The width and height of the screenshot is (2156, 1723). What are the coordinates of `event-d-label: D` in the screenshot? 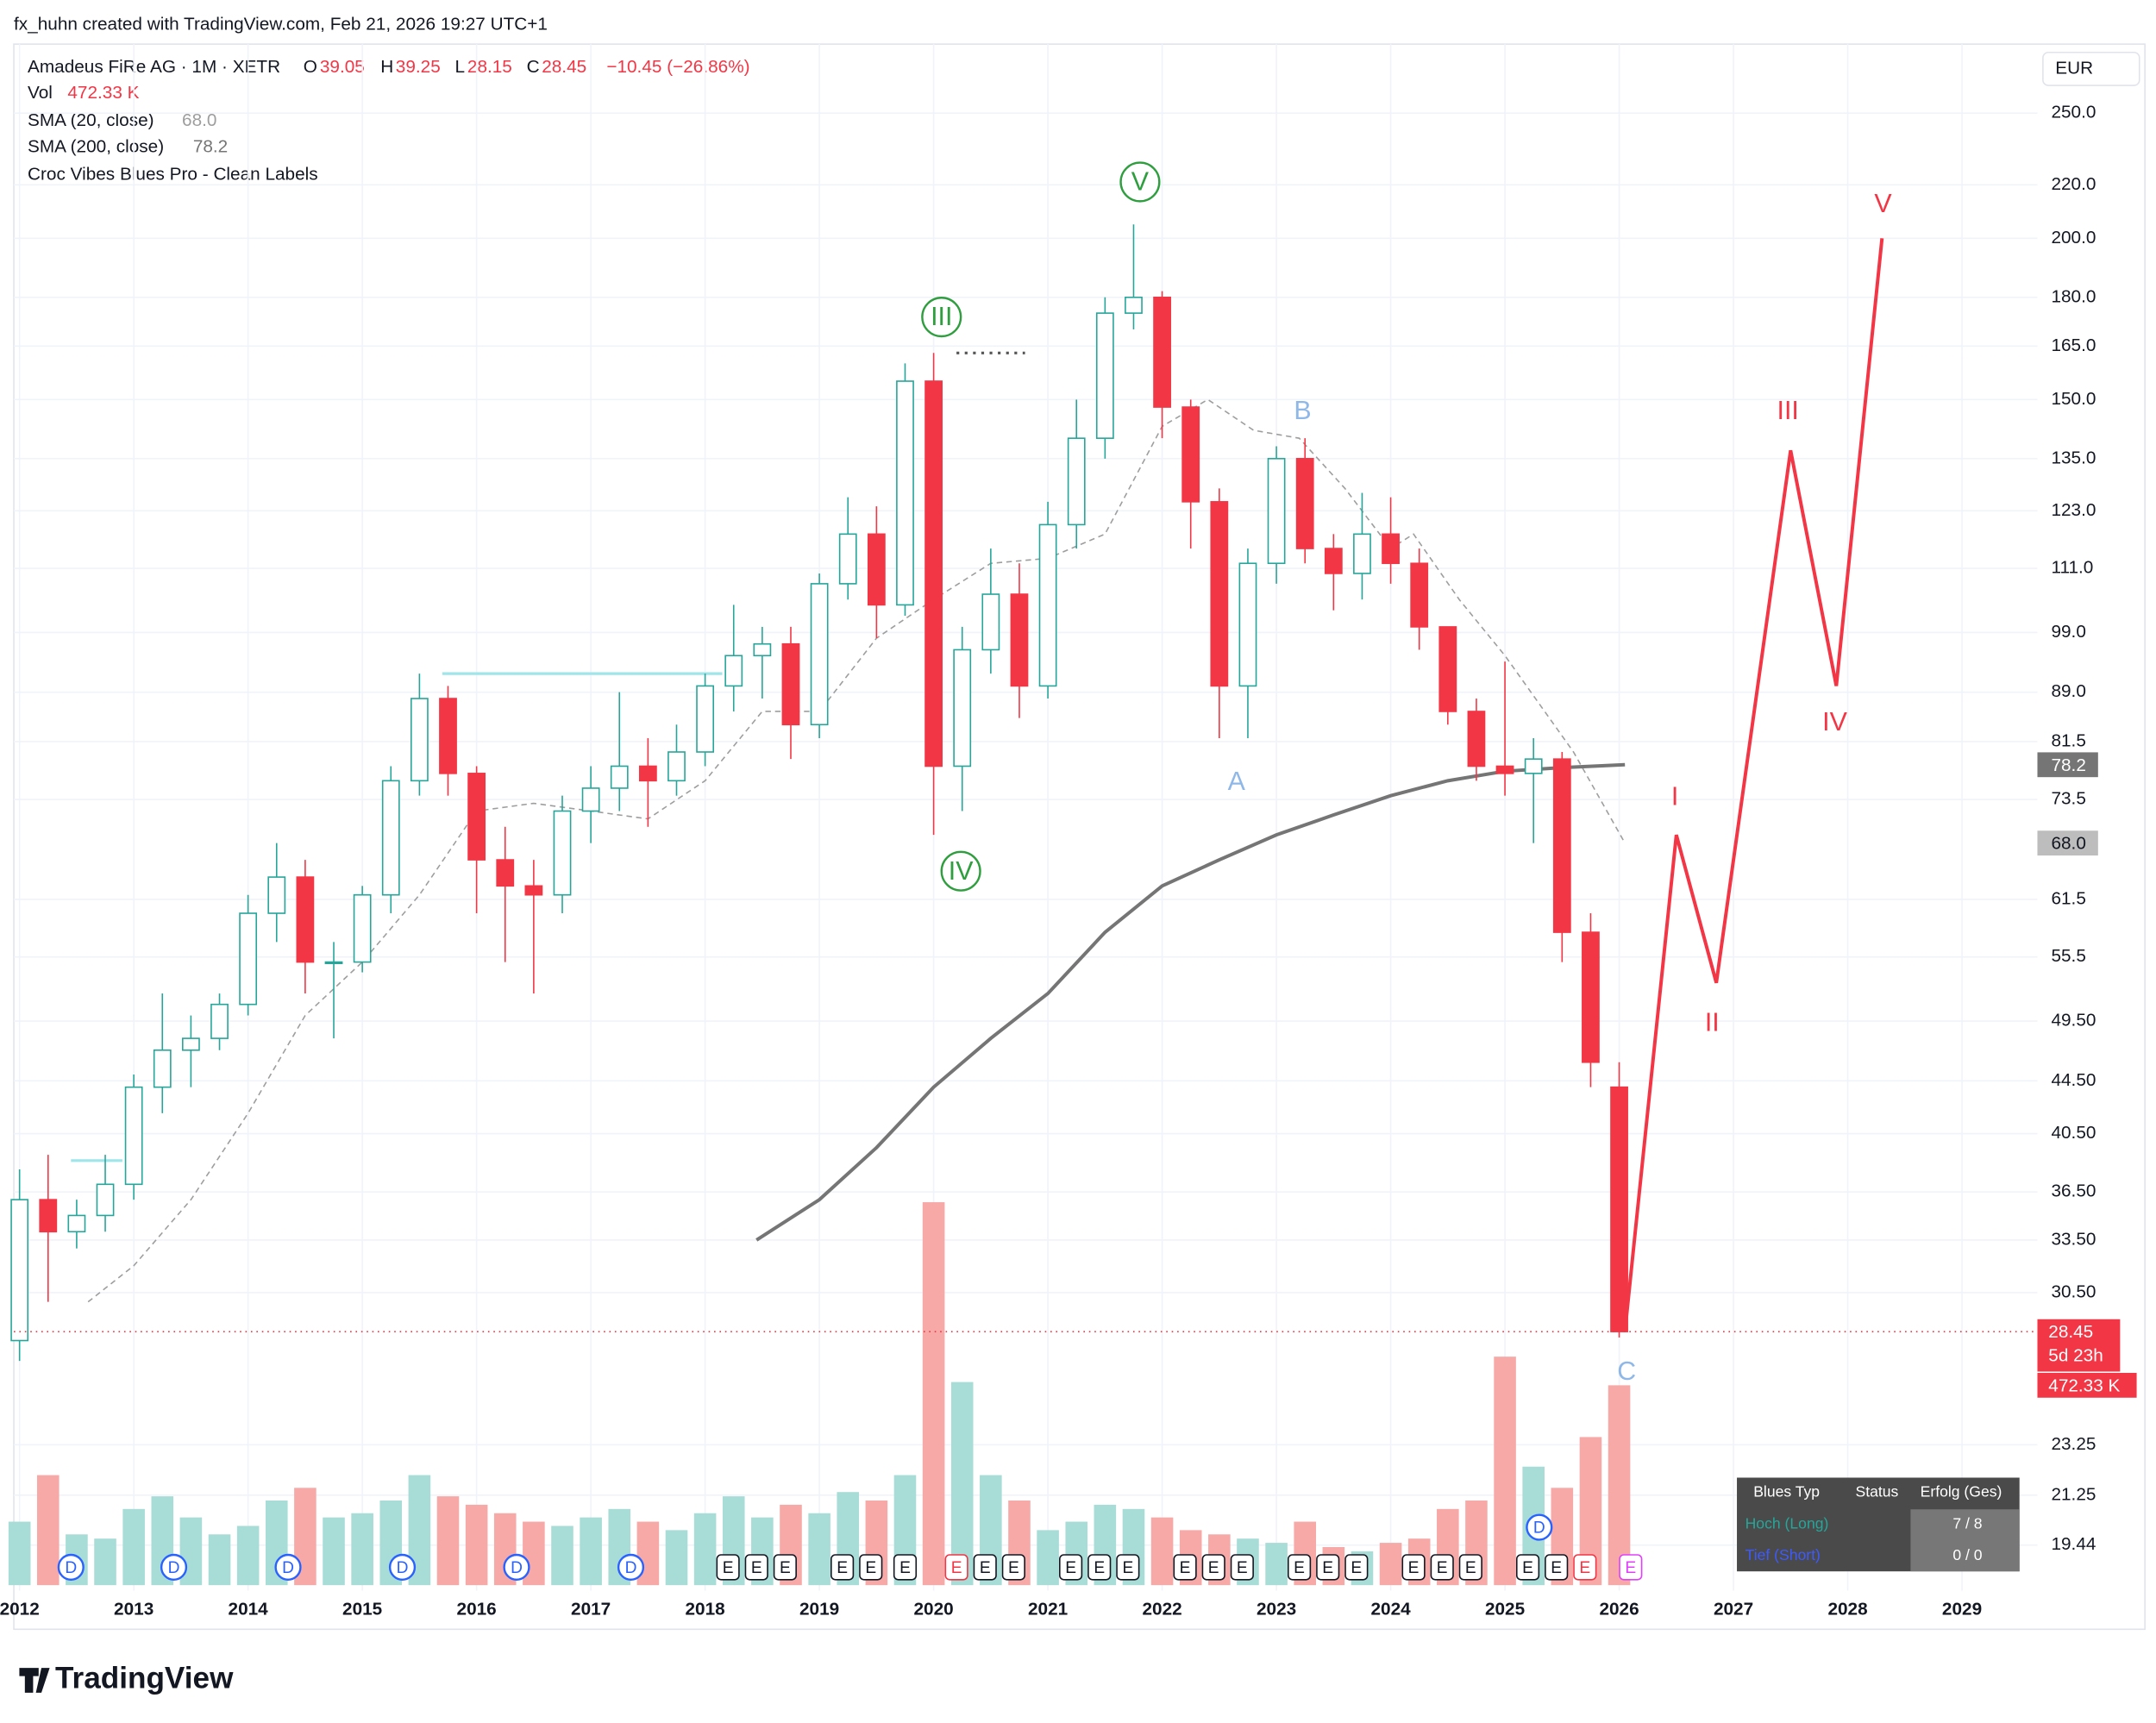 It's located at (403, 1568).